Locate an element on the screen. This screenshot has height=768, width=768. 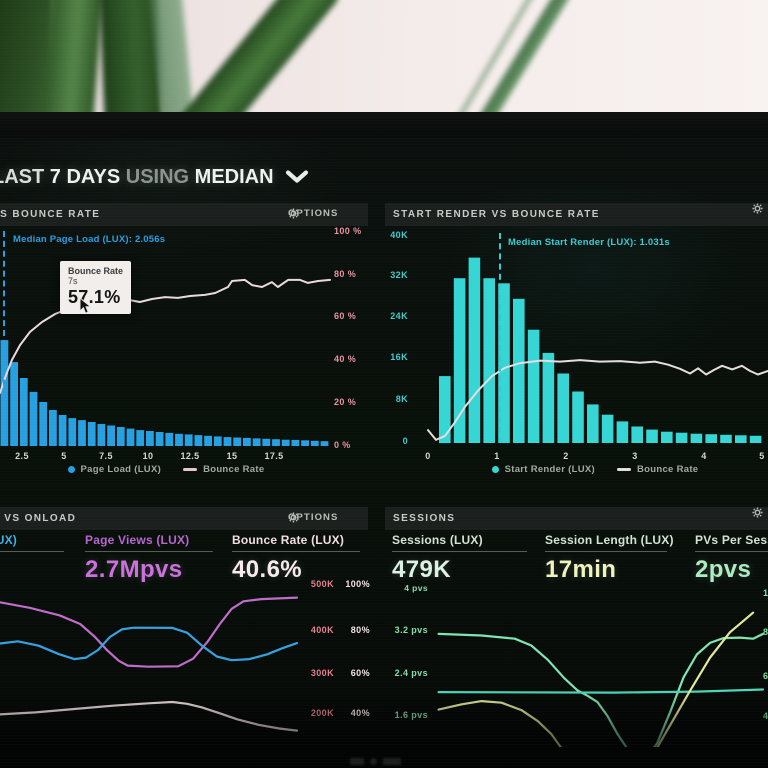
y-tick-right-partial: 1 is located at coordinates (765, 593).